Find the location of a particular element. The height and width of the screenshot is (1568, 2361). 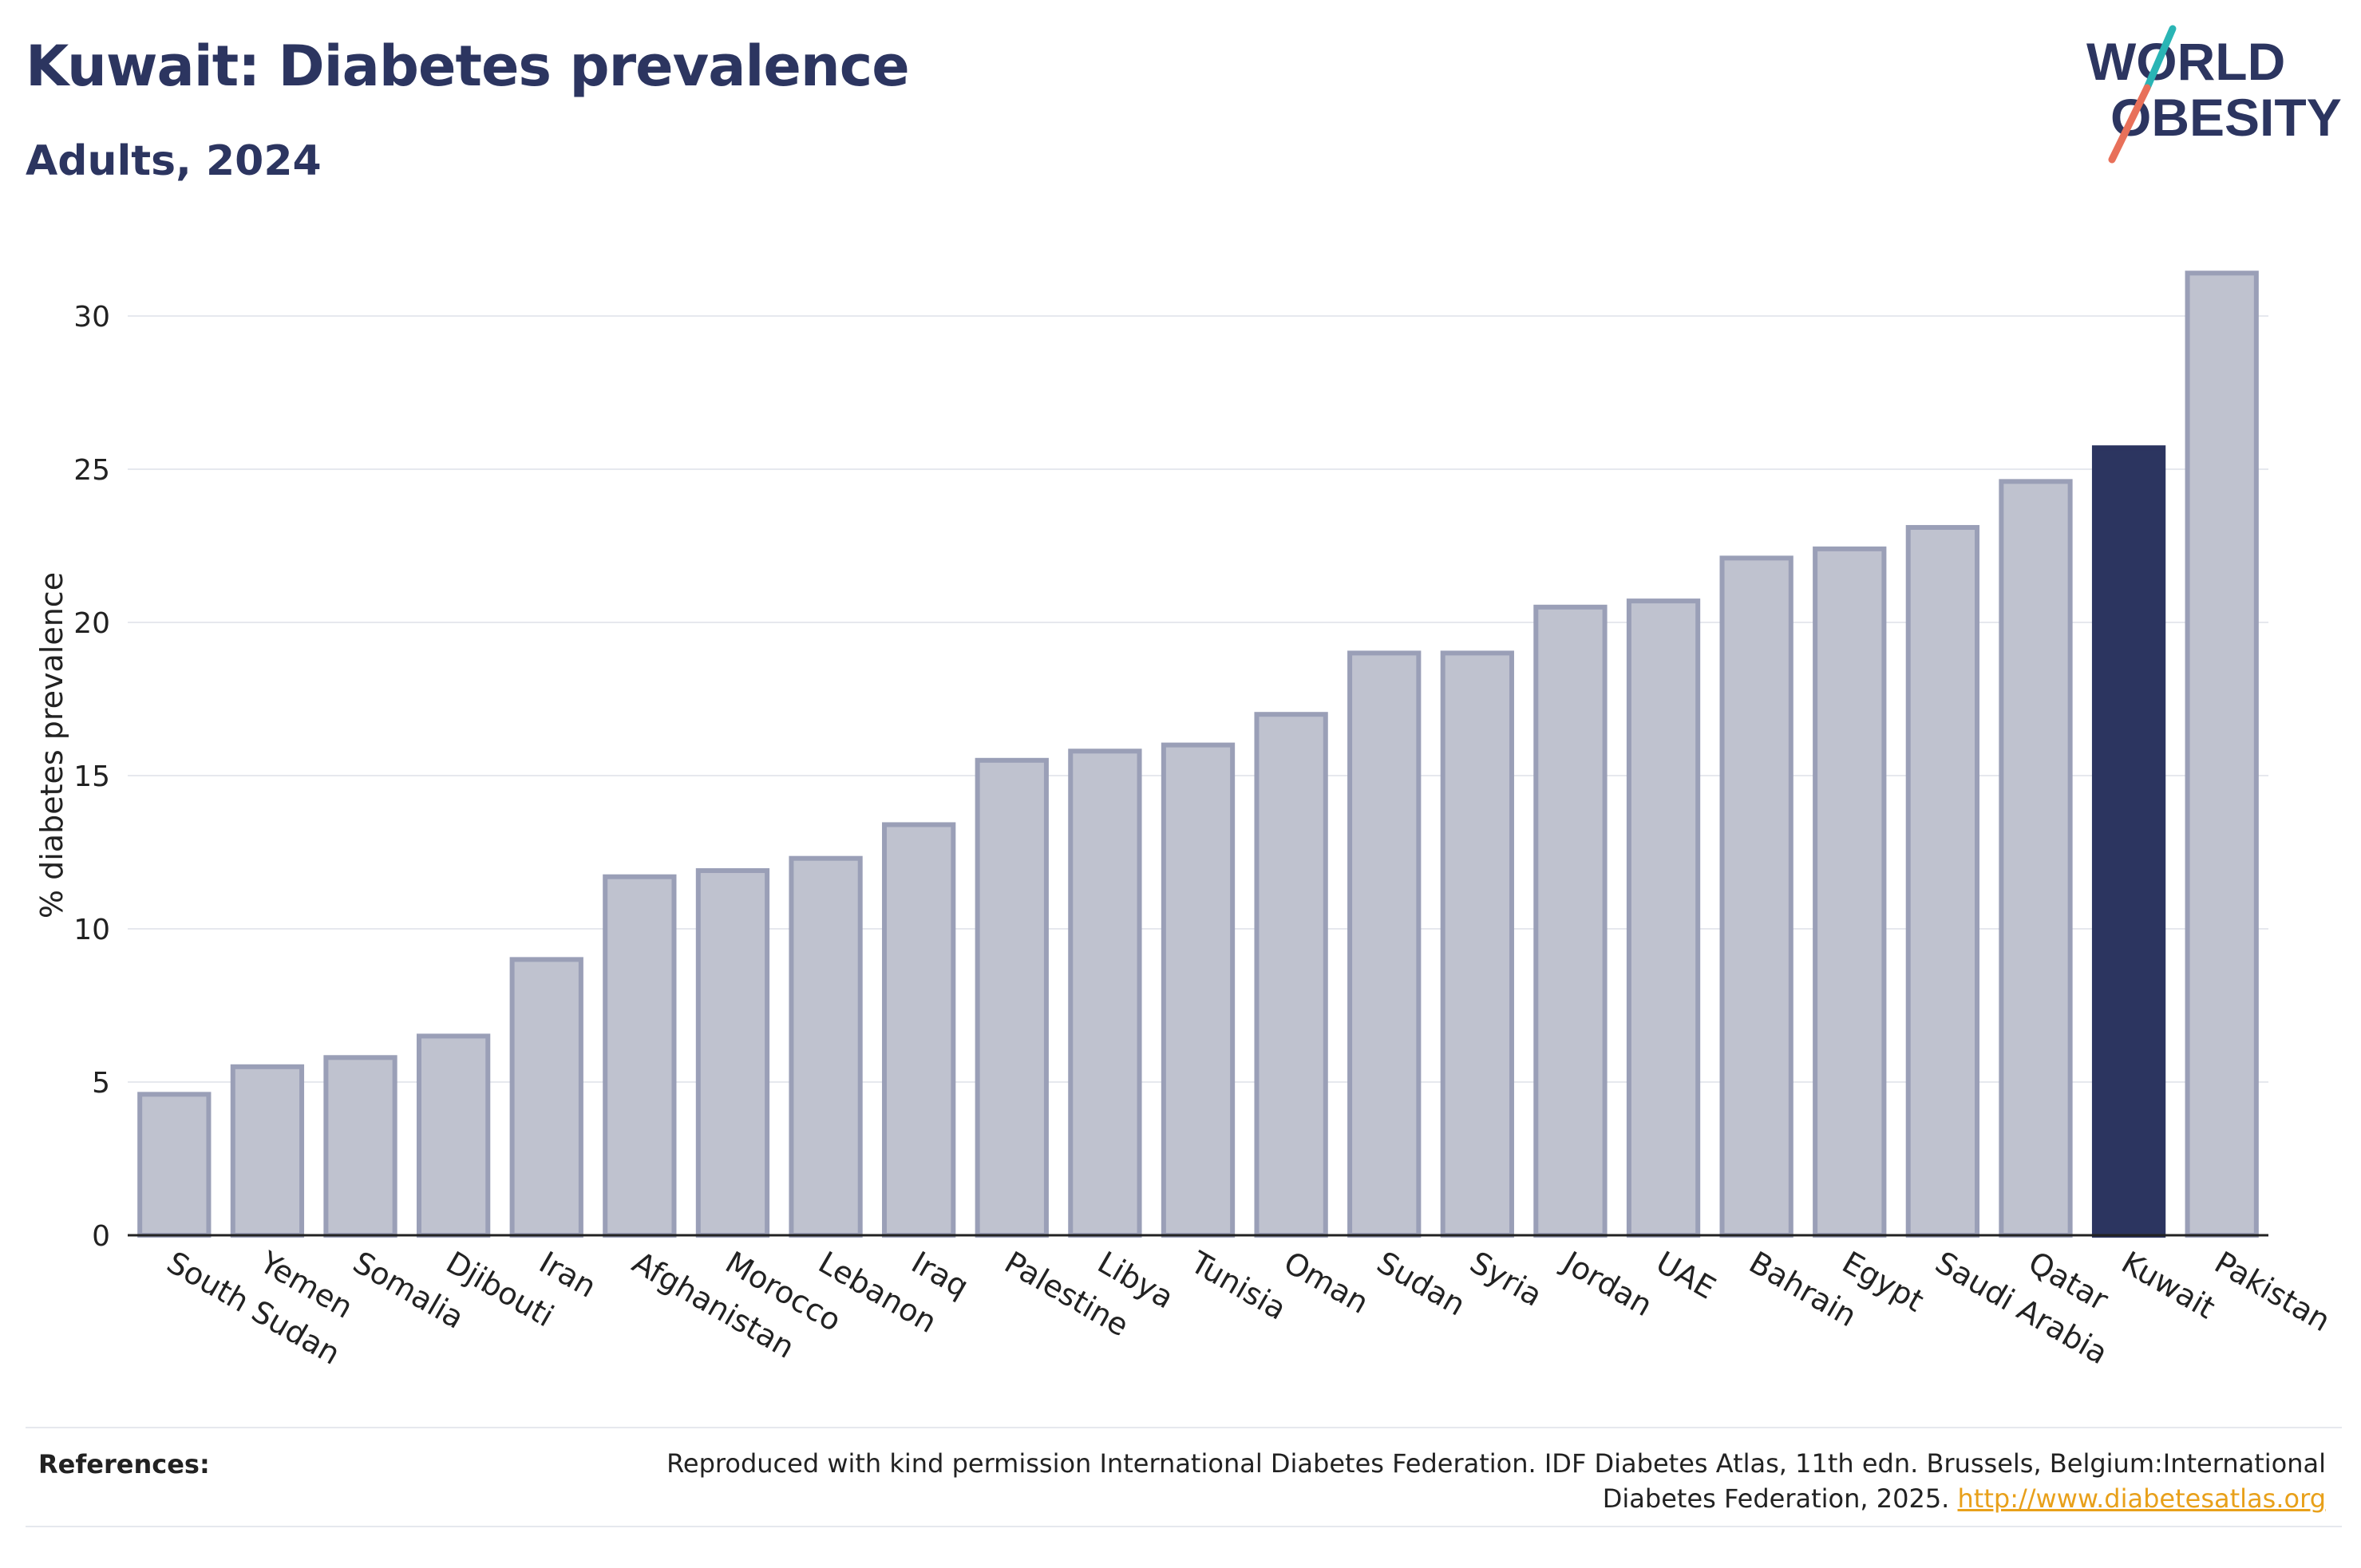

bar-uae is located at coordinates (1663, 918).